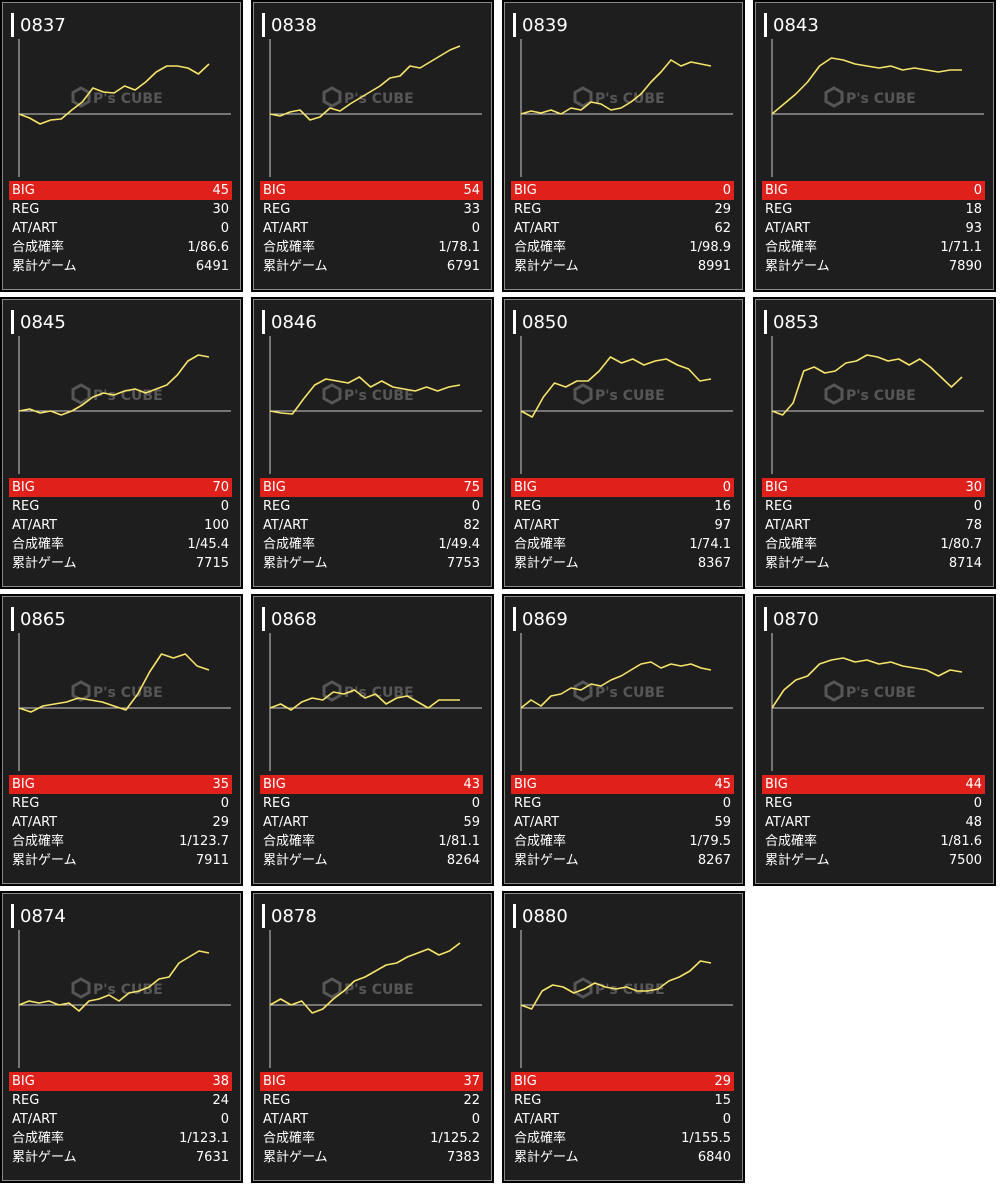  What do you see at coordinates (977, 190) in the screenshot?
I see `big-row-value: 0` at bounding box center [977, 190].